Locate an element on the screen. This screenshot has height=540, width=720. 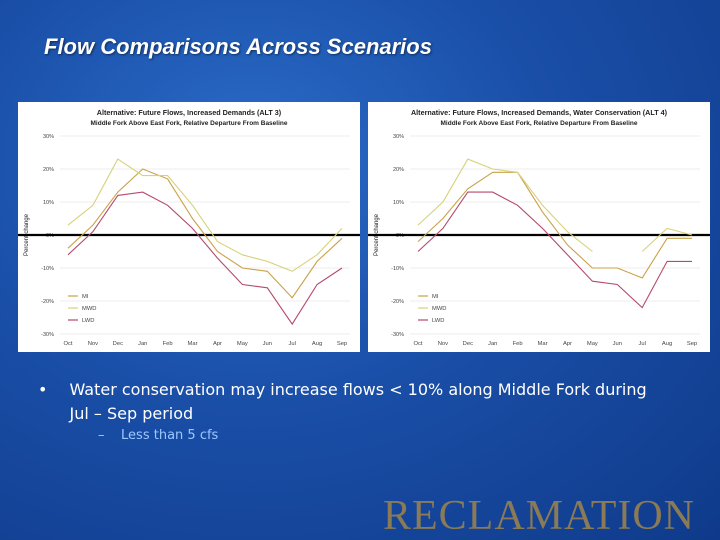
sub-bullet-text: Less than 5 cfs is located at coordinates (170, 435).